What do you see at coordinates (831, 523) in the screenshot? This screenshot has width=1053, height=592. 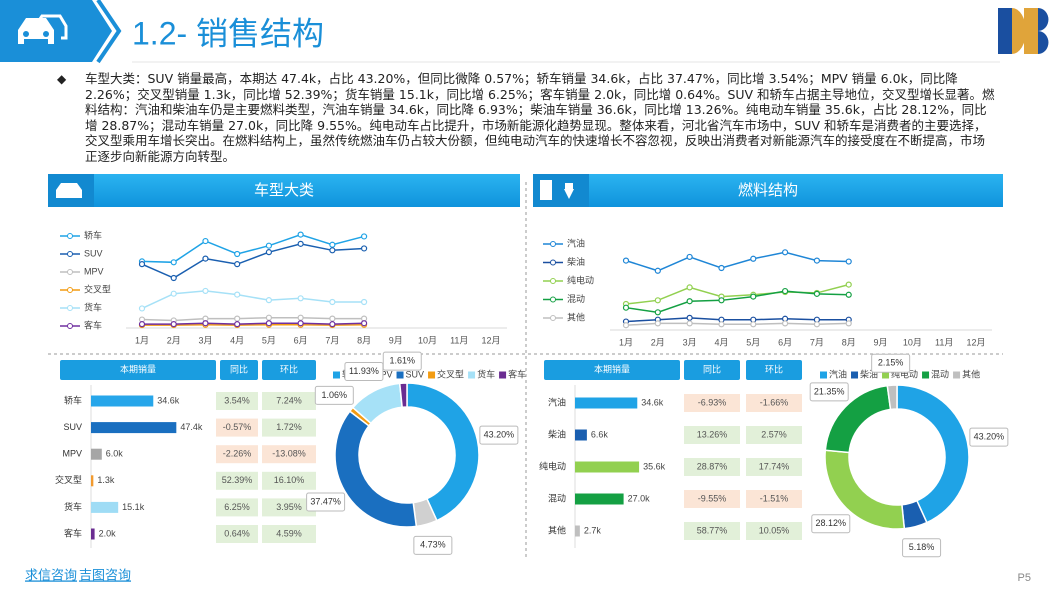 I see `slice-label: 28.12%` at bounding box center [831, 523].